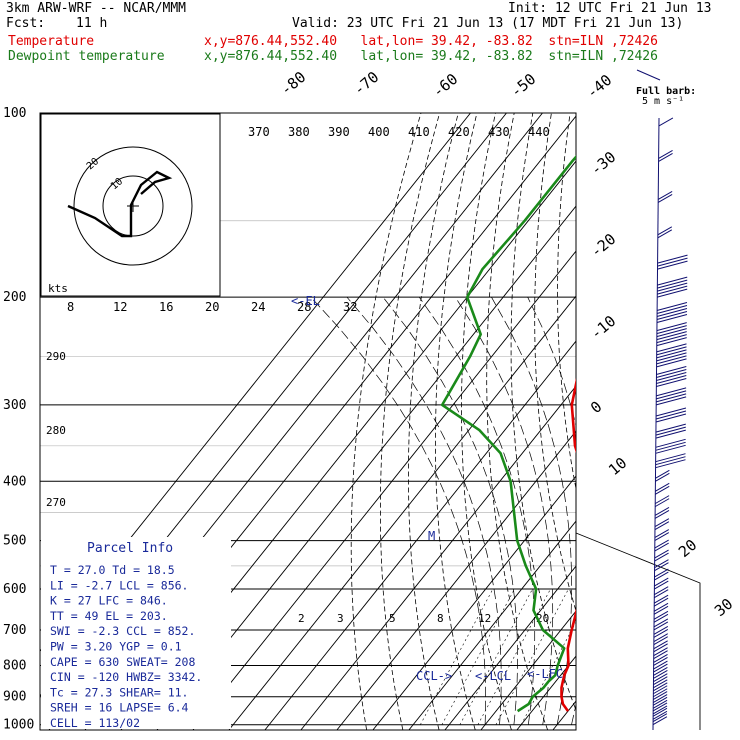  What do you see at coordinates (617, 466) in the screenshot?
I see `isotherm-label: 10` at bounding box center [617, 466].